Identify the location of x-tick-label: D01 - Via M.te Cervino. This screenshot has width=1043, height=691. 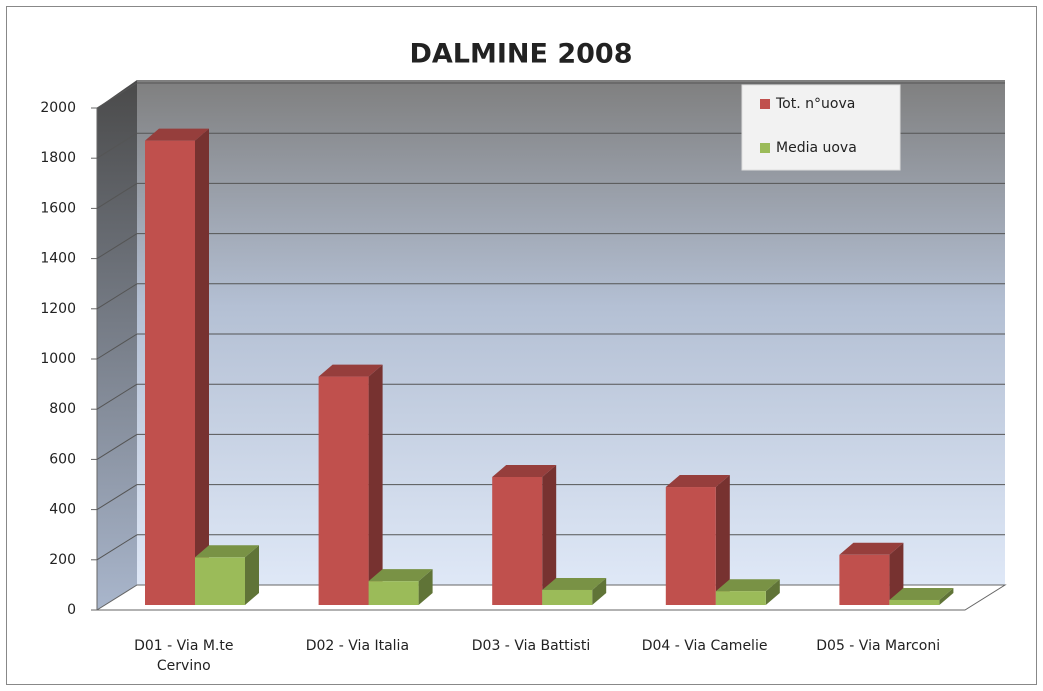
(184, 656).